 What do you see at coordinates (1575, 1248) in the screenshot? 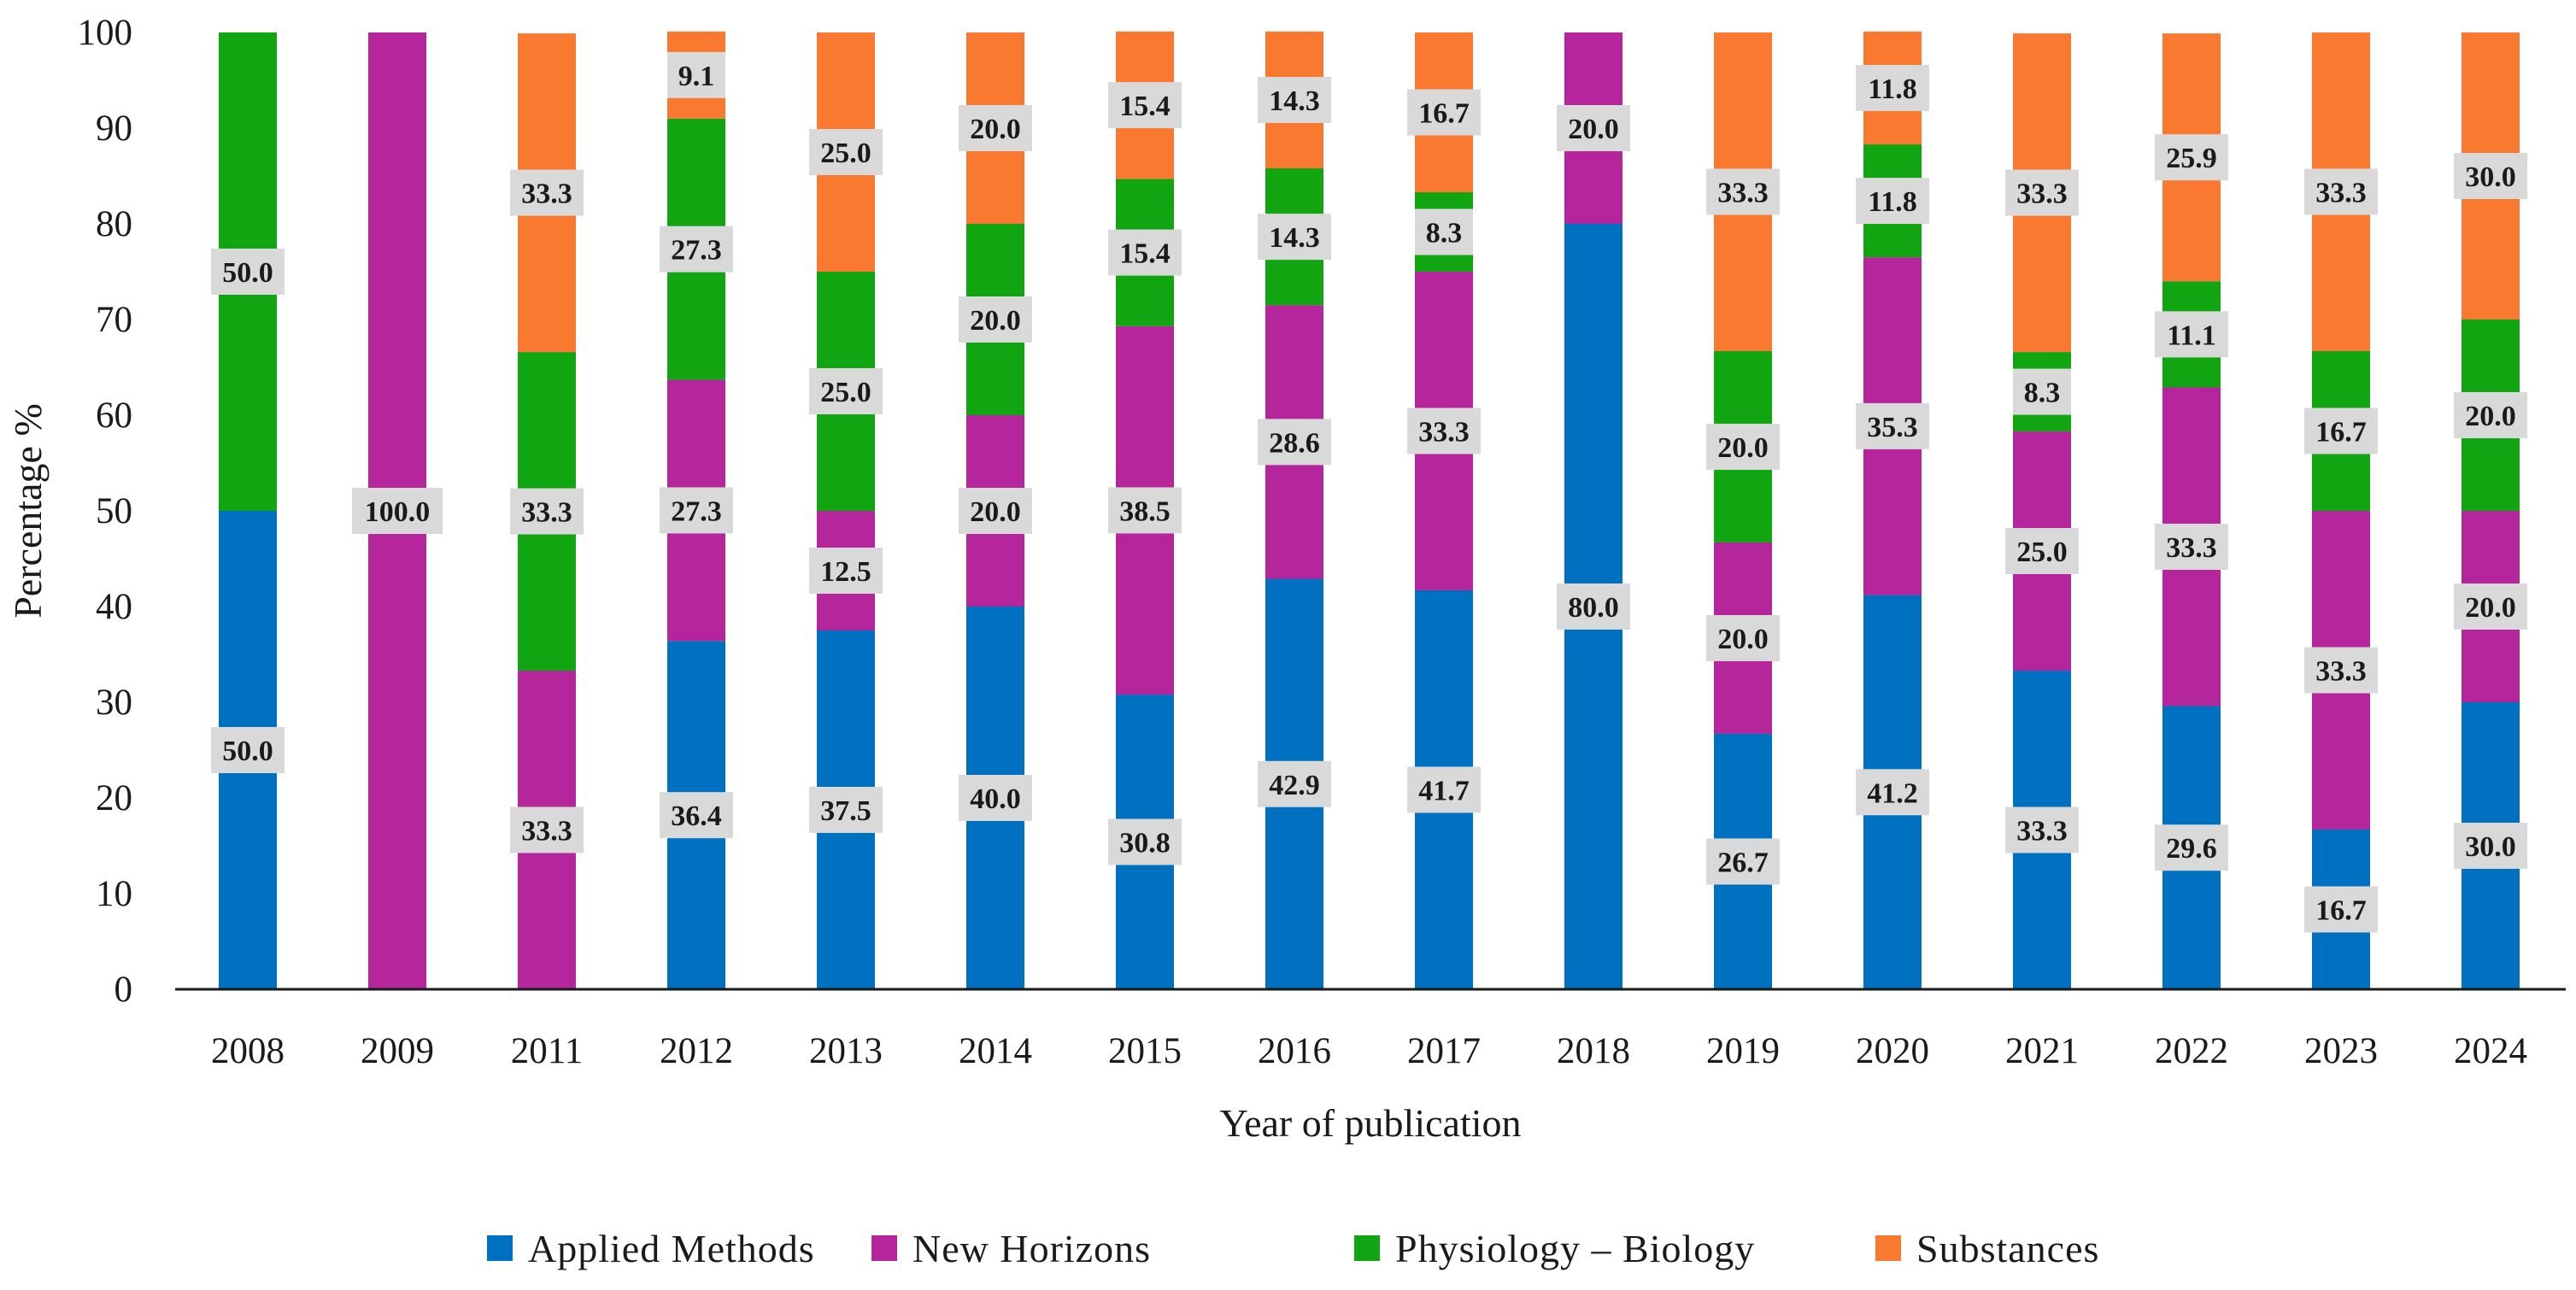
I see `legend-label: Physiology – Biology` at bounding box center [1575, 1248].